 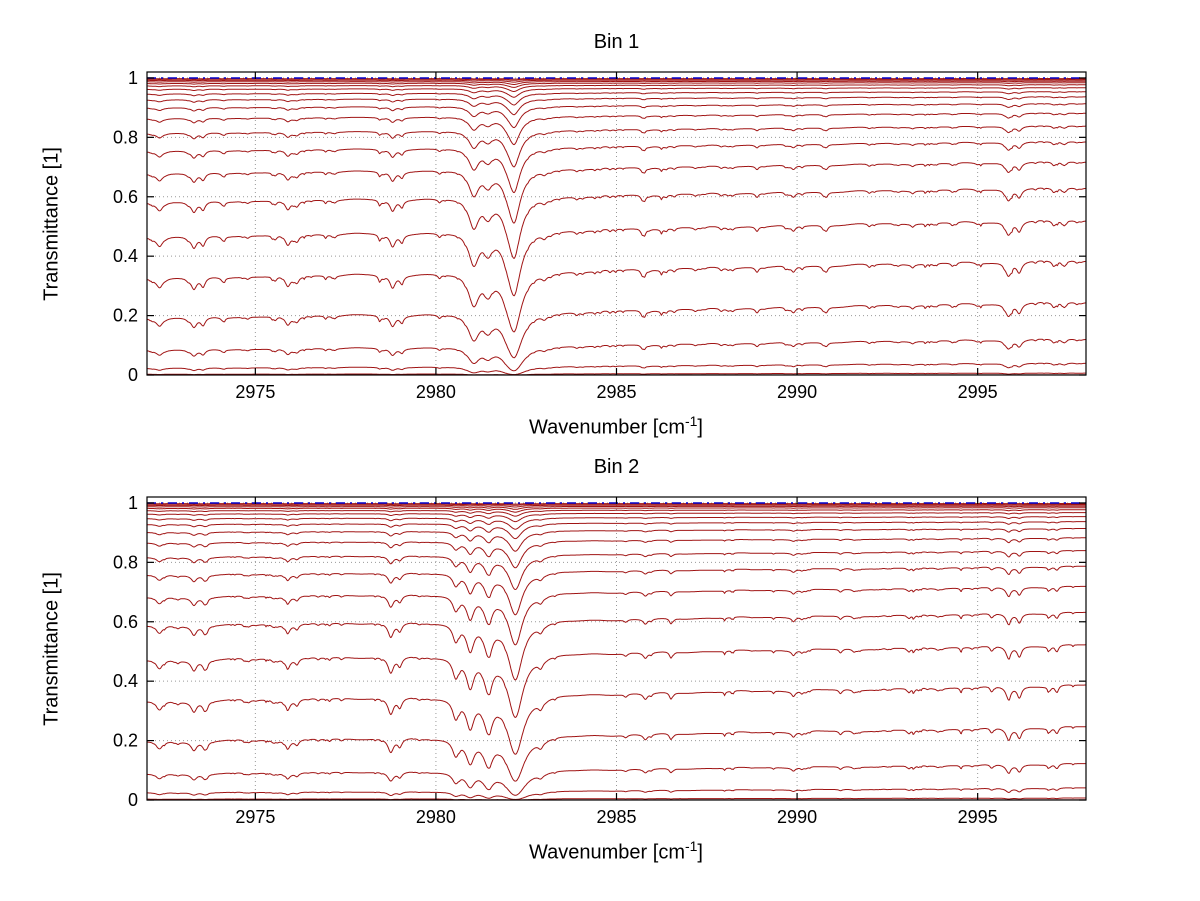 I want to click on bin1-title: Bin 1, so click(x=616, y=42).